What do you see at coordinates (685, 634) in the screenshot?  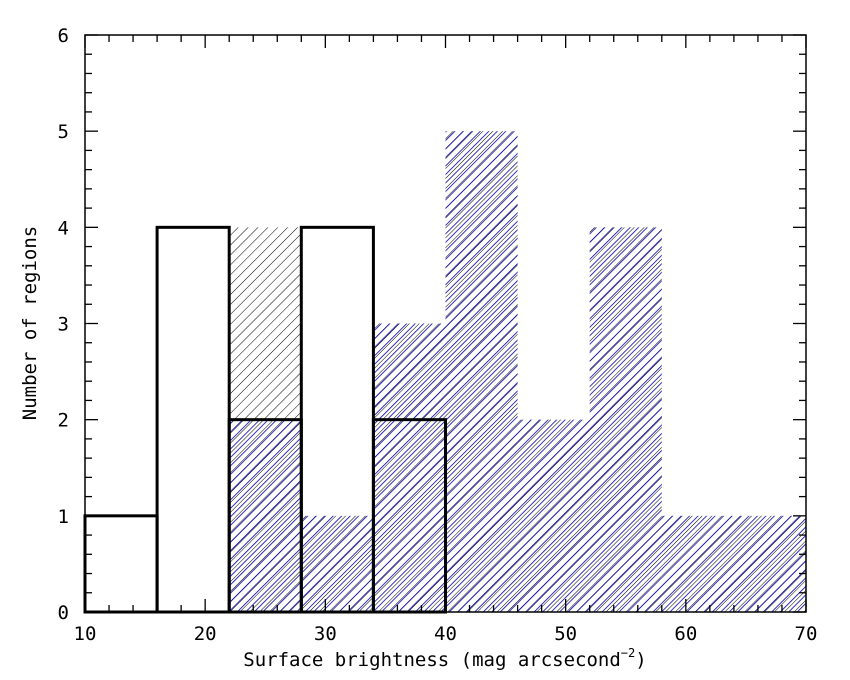 I see `x-tick-label: 60` at bounding box center [685, 634].